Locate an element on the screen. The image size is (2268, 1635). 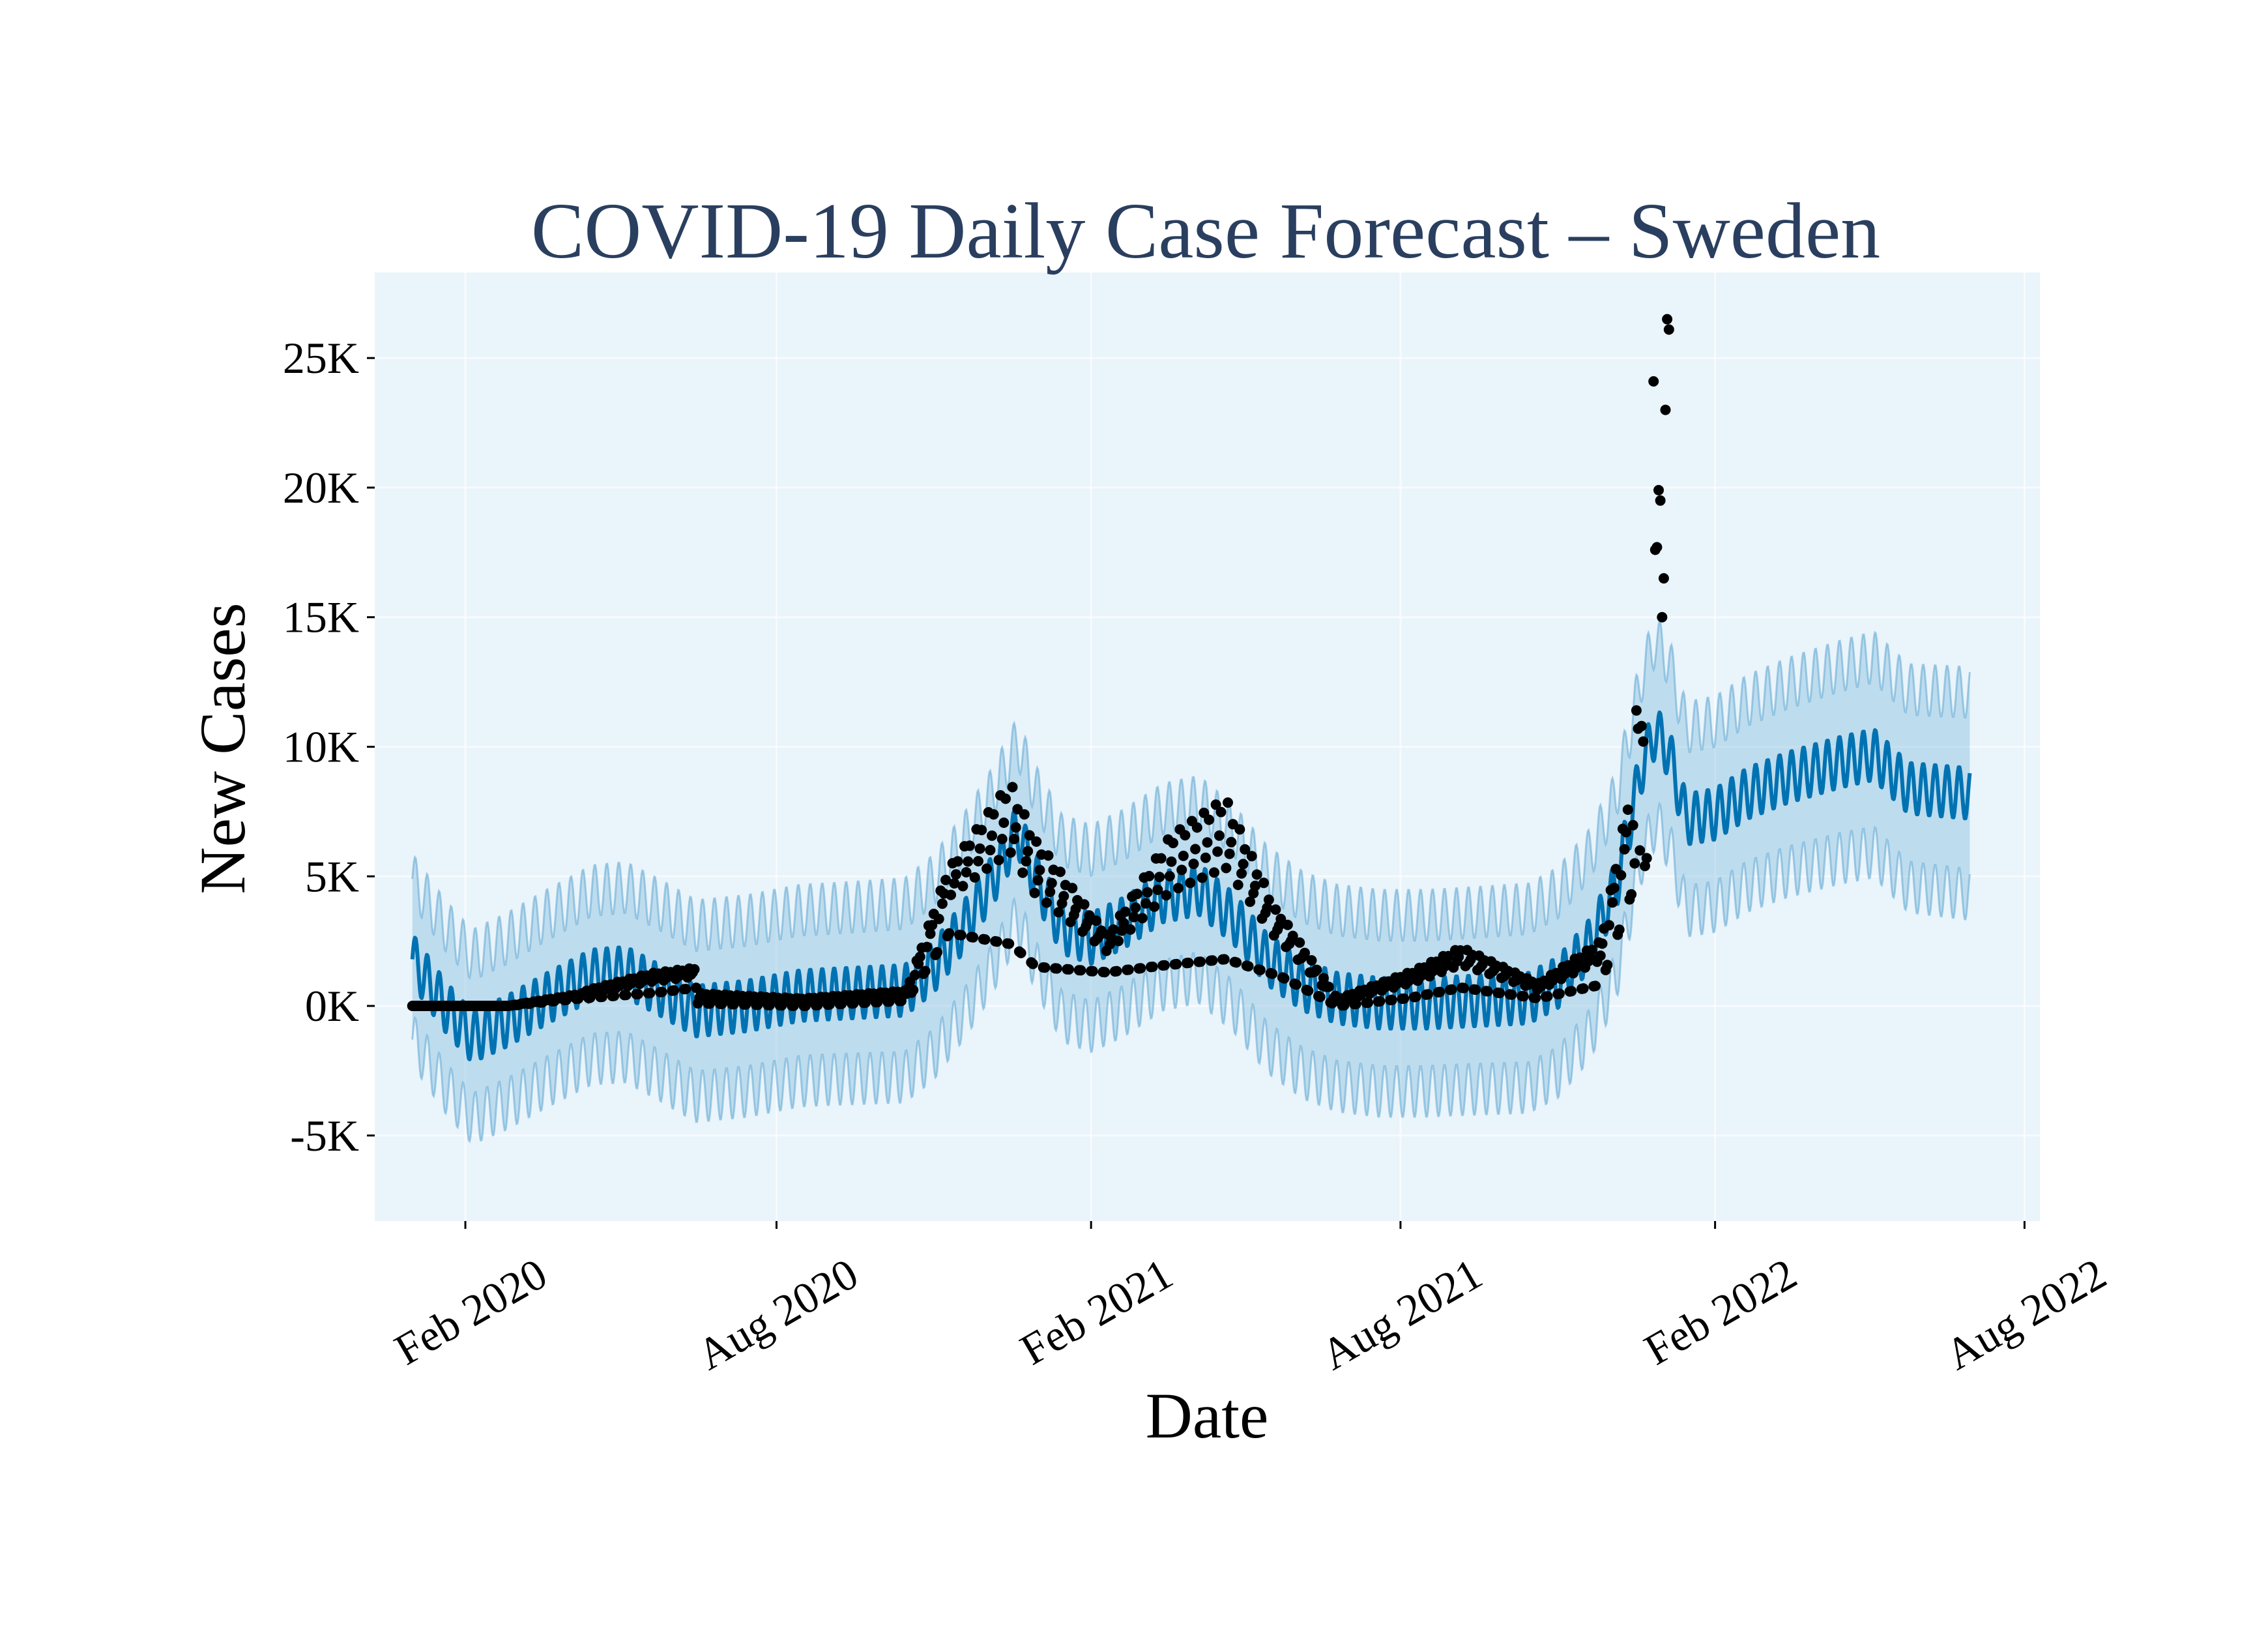
y-tick-label: 20K is located at coordinates (321, 488).